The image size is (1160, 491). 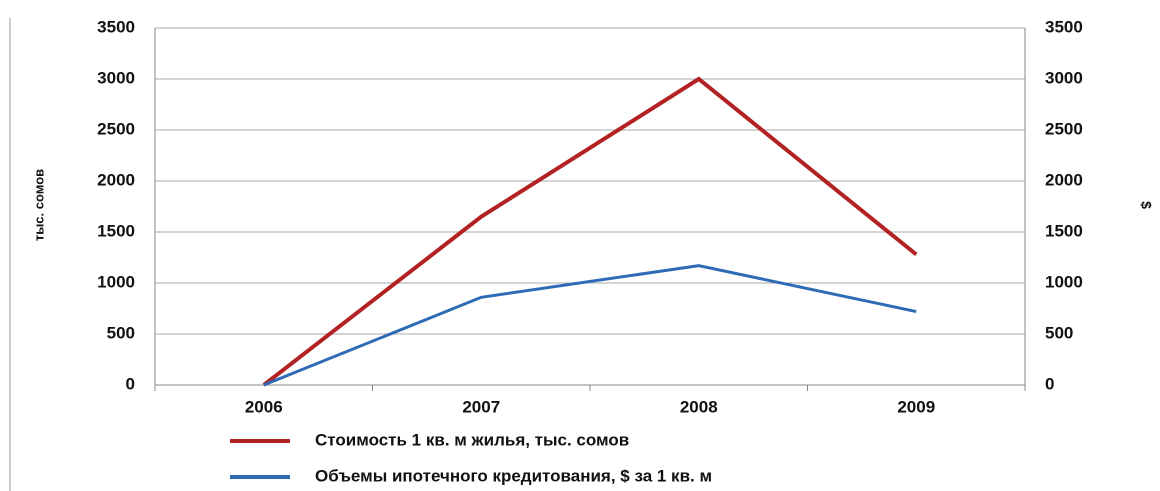 What do you see at coordinates (472, 439) in the screenshot?
I see `legend-label: Стоимость 1 кв. м жилья, тыс. сомов` at bounding box center [472, 439].